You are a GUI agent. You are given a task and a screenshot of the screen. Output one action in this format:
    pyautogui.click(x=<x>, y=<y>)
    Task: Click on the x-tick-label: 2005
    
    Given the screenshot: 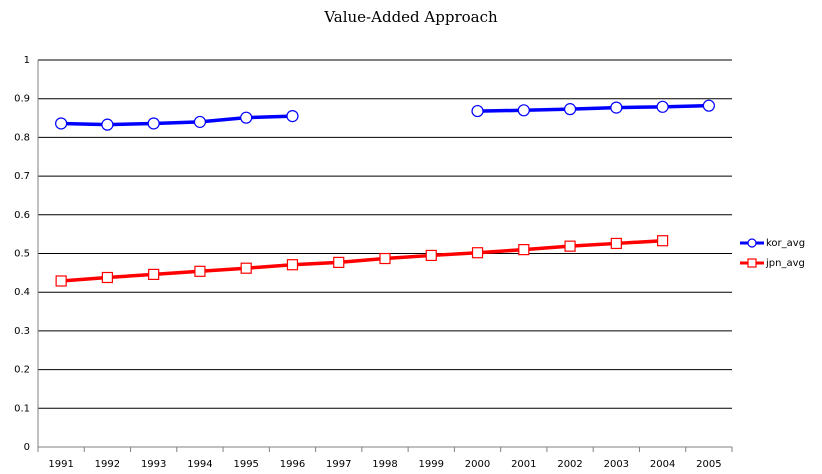 What is the action you would take?
    pyautogui.click(x=708, y=464)
    